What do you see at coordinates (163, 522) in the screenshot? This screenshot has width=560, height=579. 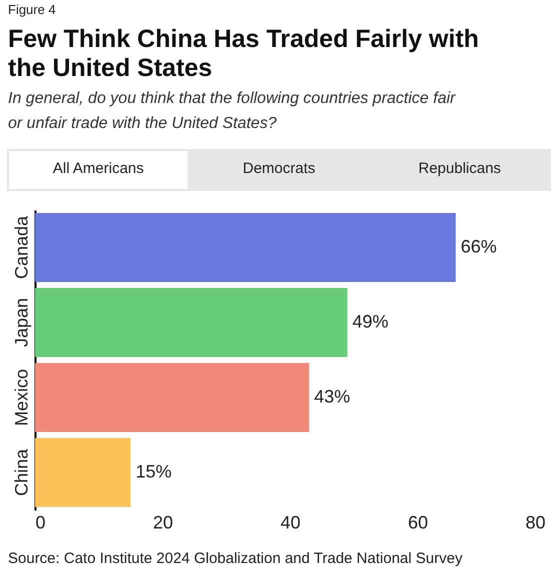 I see `x-tick-label: 20` at bounding box center [163, 522].